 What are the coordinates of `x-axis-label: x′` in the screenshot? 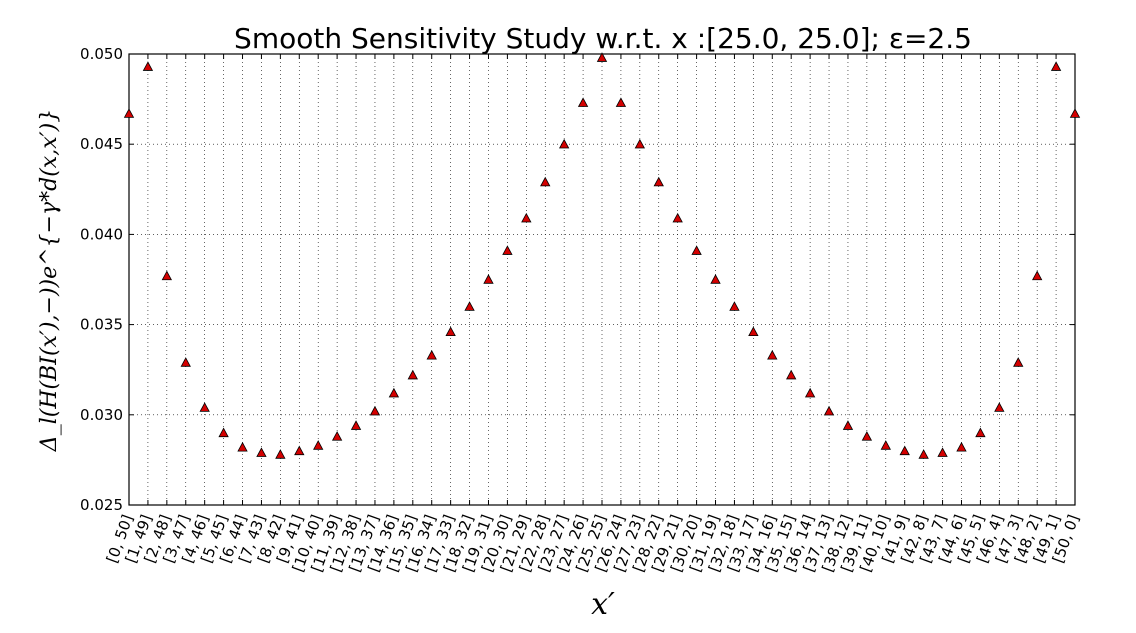 It's located at (603, 604).